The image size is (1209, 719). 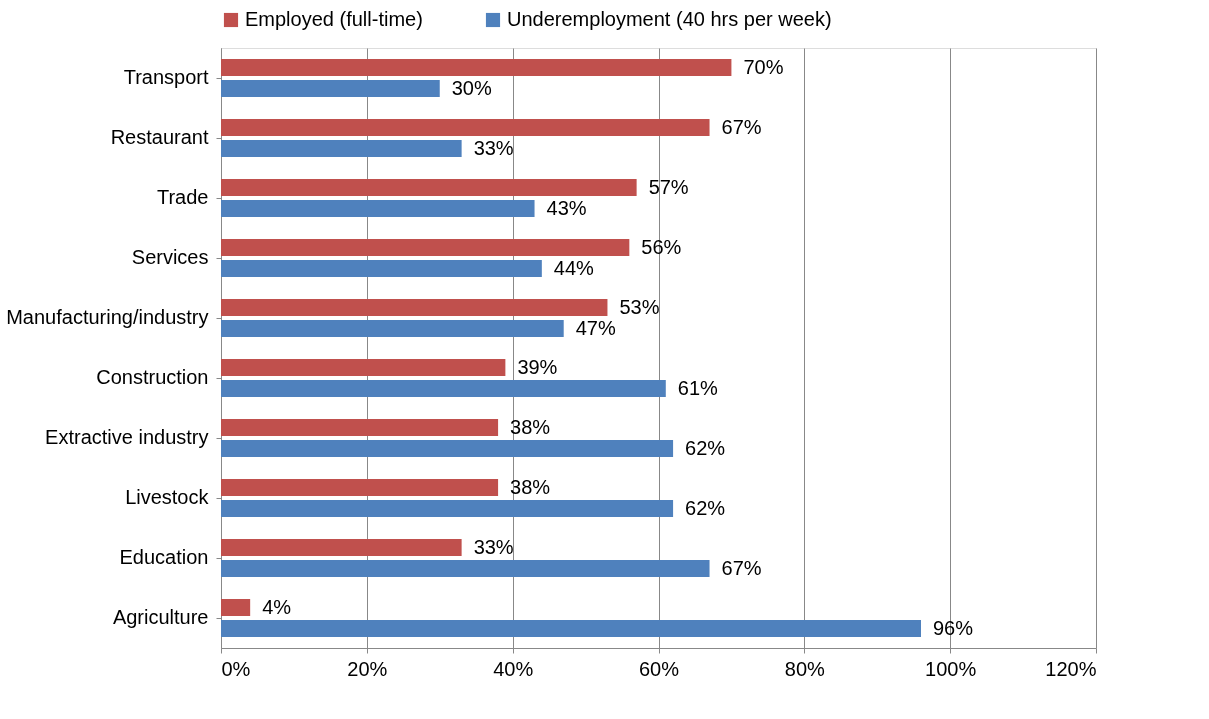 What do you see at coordinates (107, 317) in the screenshot?
I see `y-tick-label: Manufacturing/industry` at bounding box center [107, 317].